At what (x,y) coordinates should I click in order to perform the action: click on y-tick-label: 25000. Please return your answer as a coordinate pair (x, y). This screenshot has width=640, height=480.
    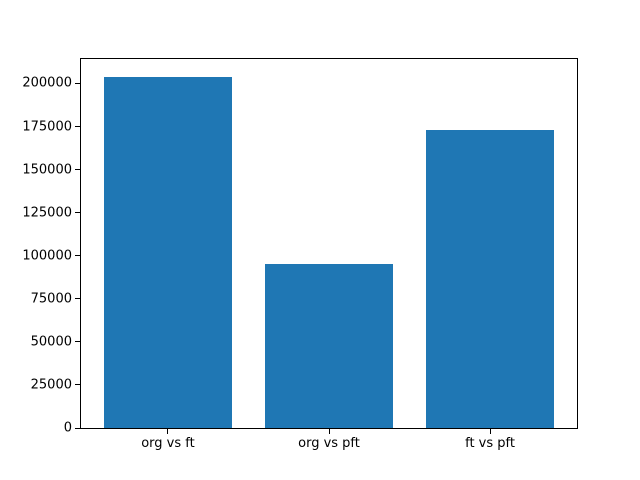
    Looking at the image, I should click on (51, 385).